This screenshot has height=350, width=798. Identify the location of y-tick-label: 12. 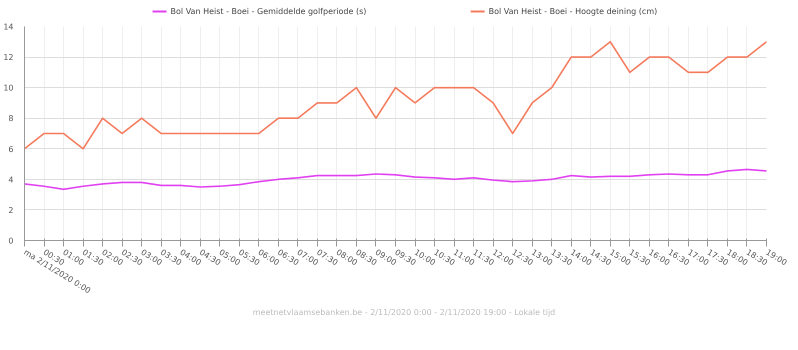
(8, 57).